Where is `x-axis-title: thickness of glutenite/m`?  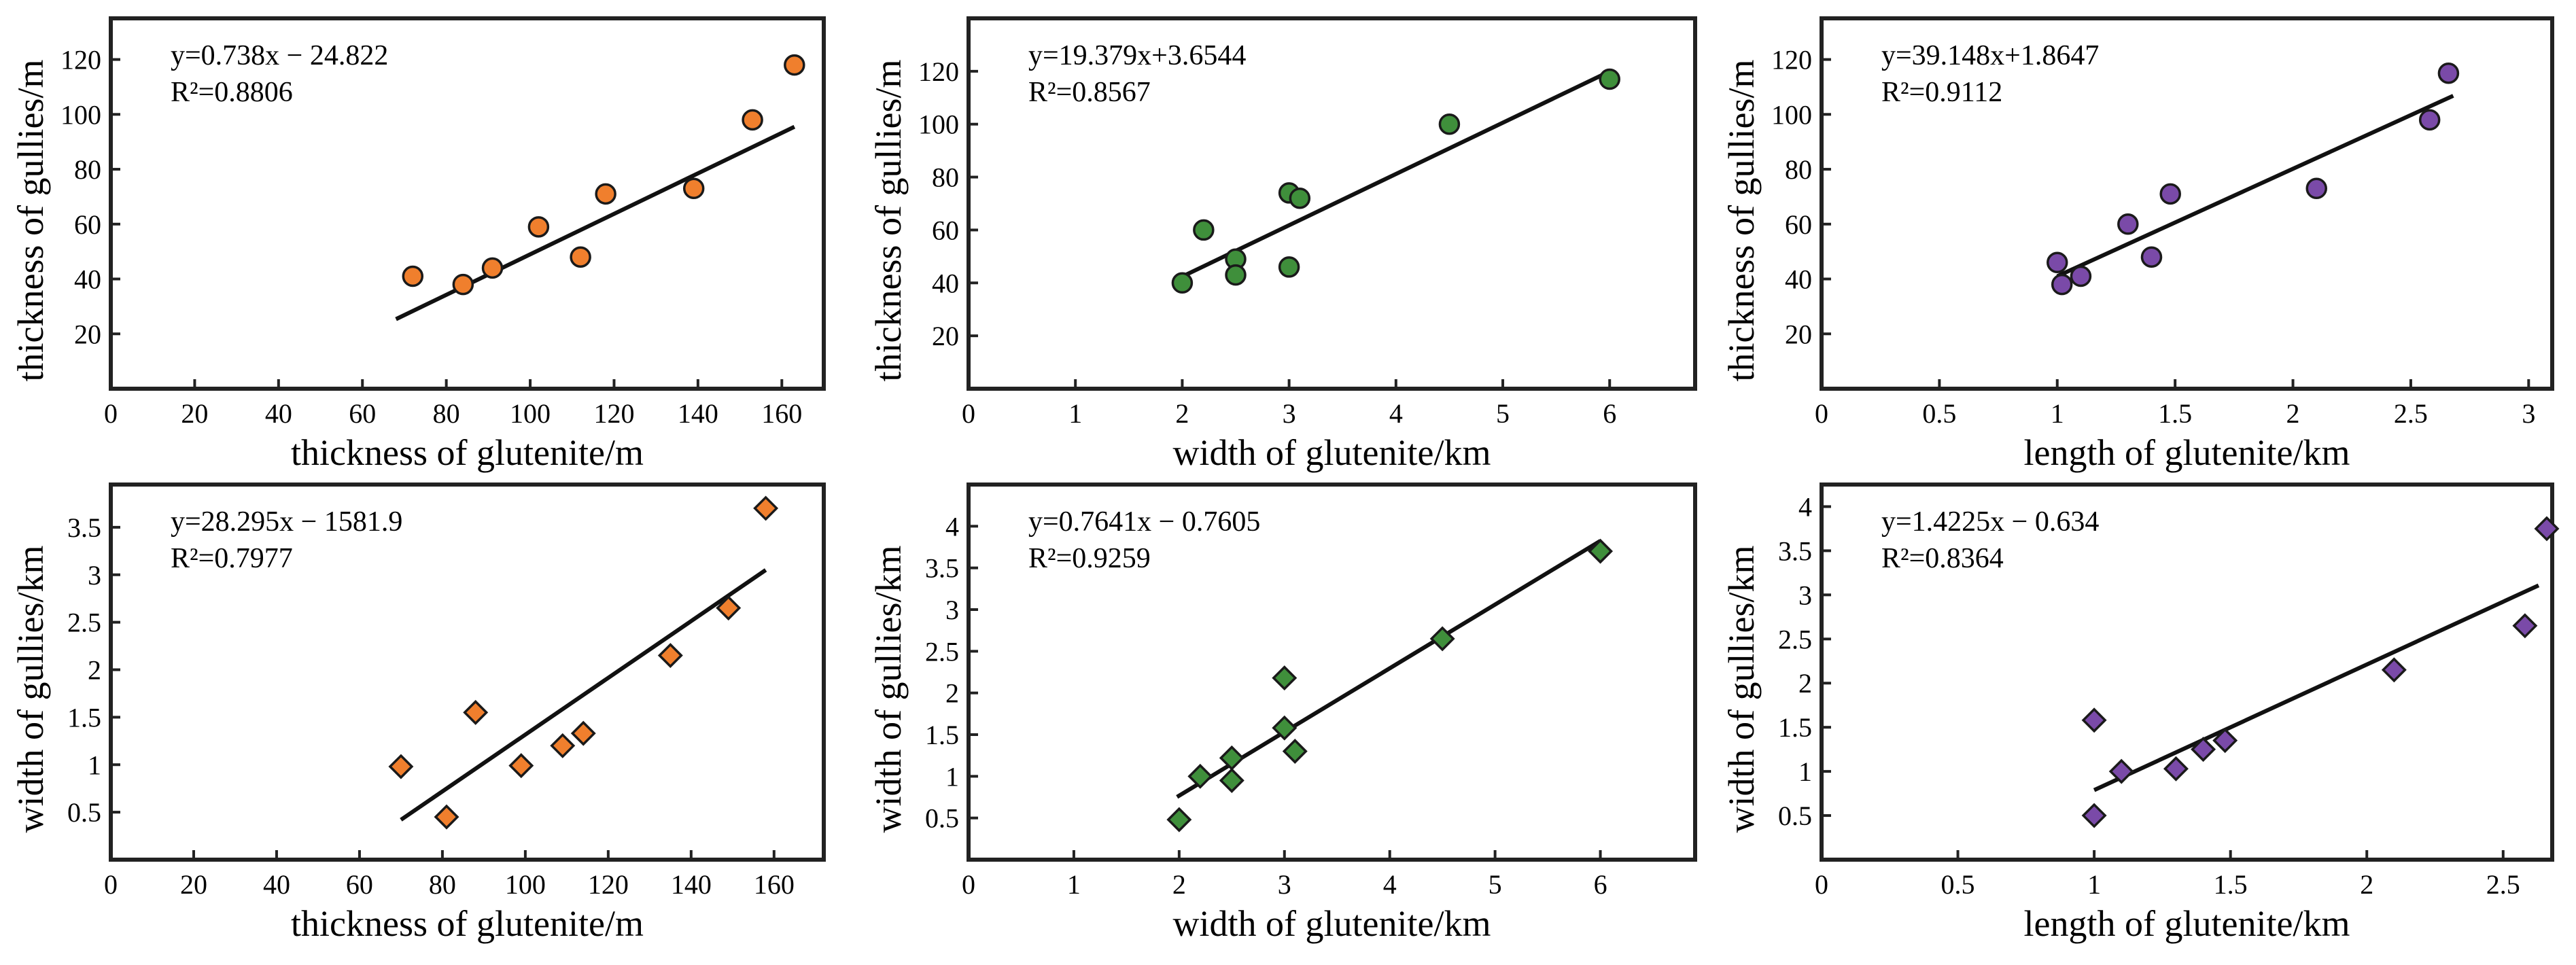
x-axis-title: thickness of glutenite/m is located at coordinates (467, 923).